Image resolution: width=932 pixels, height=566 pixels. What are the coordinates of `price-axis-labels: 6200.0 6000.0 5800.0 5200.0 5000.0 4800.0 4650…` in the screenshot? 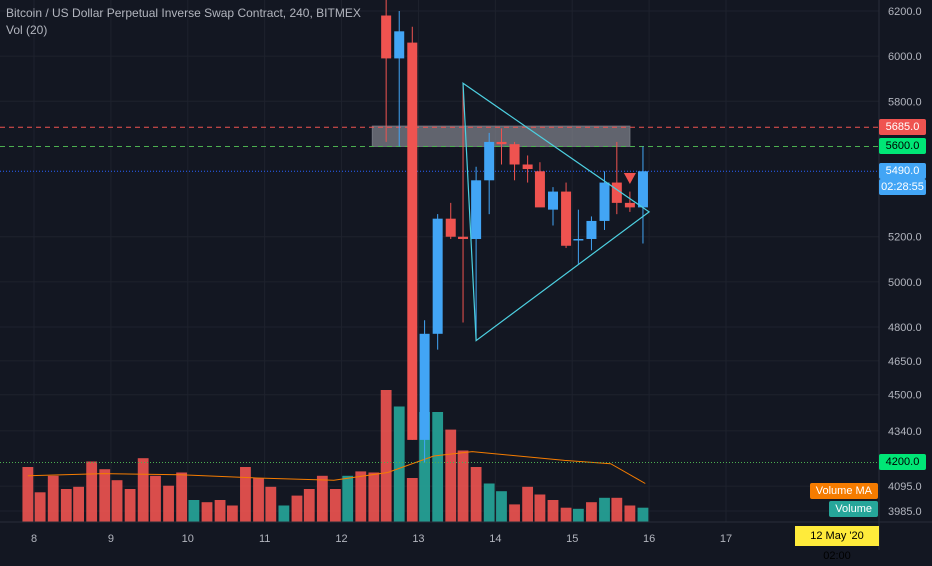 It's located at (905, 262).